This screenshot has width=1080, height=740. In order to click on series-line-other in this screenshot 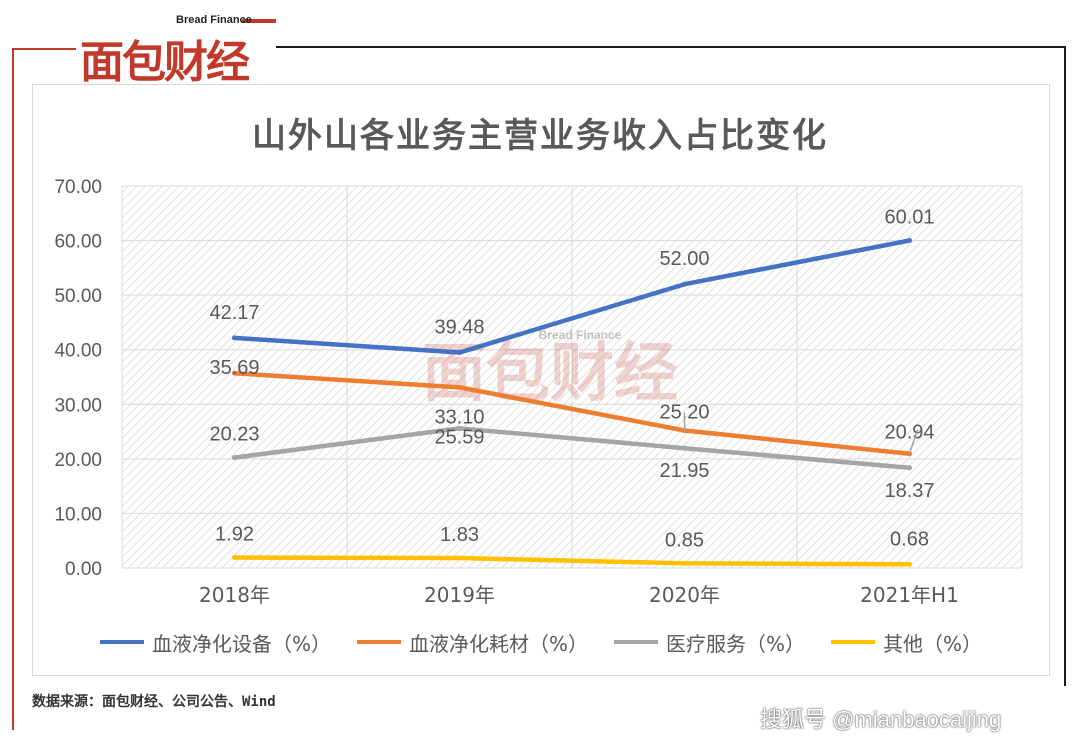, I will do `click(572, 561)`.